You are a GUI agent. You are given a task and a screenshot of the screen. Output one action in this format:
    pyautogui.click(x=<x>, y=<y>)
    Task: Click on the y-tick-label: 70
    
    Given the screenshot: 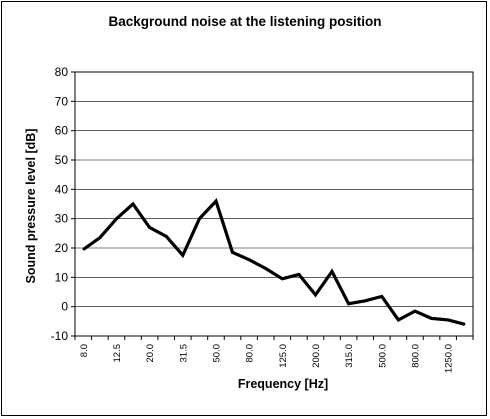 What is the action you would take?
    pyautogui.click(x=62, y=101)
    